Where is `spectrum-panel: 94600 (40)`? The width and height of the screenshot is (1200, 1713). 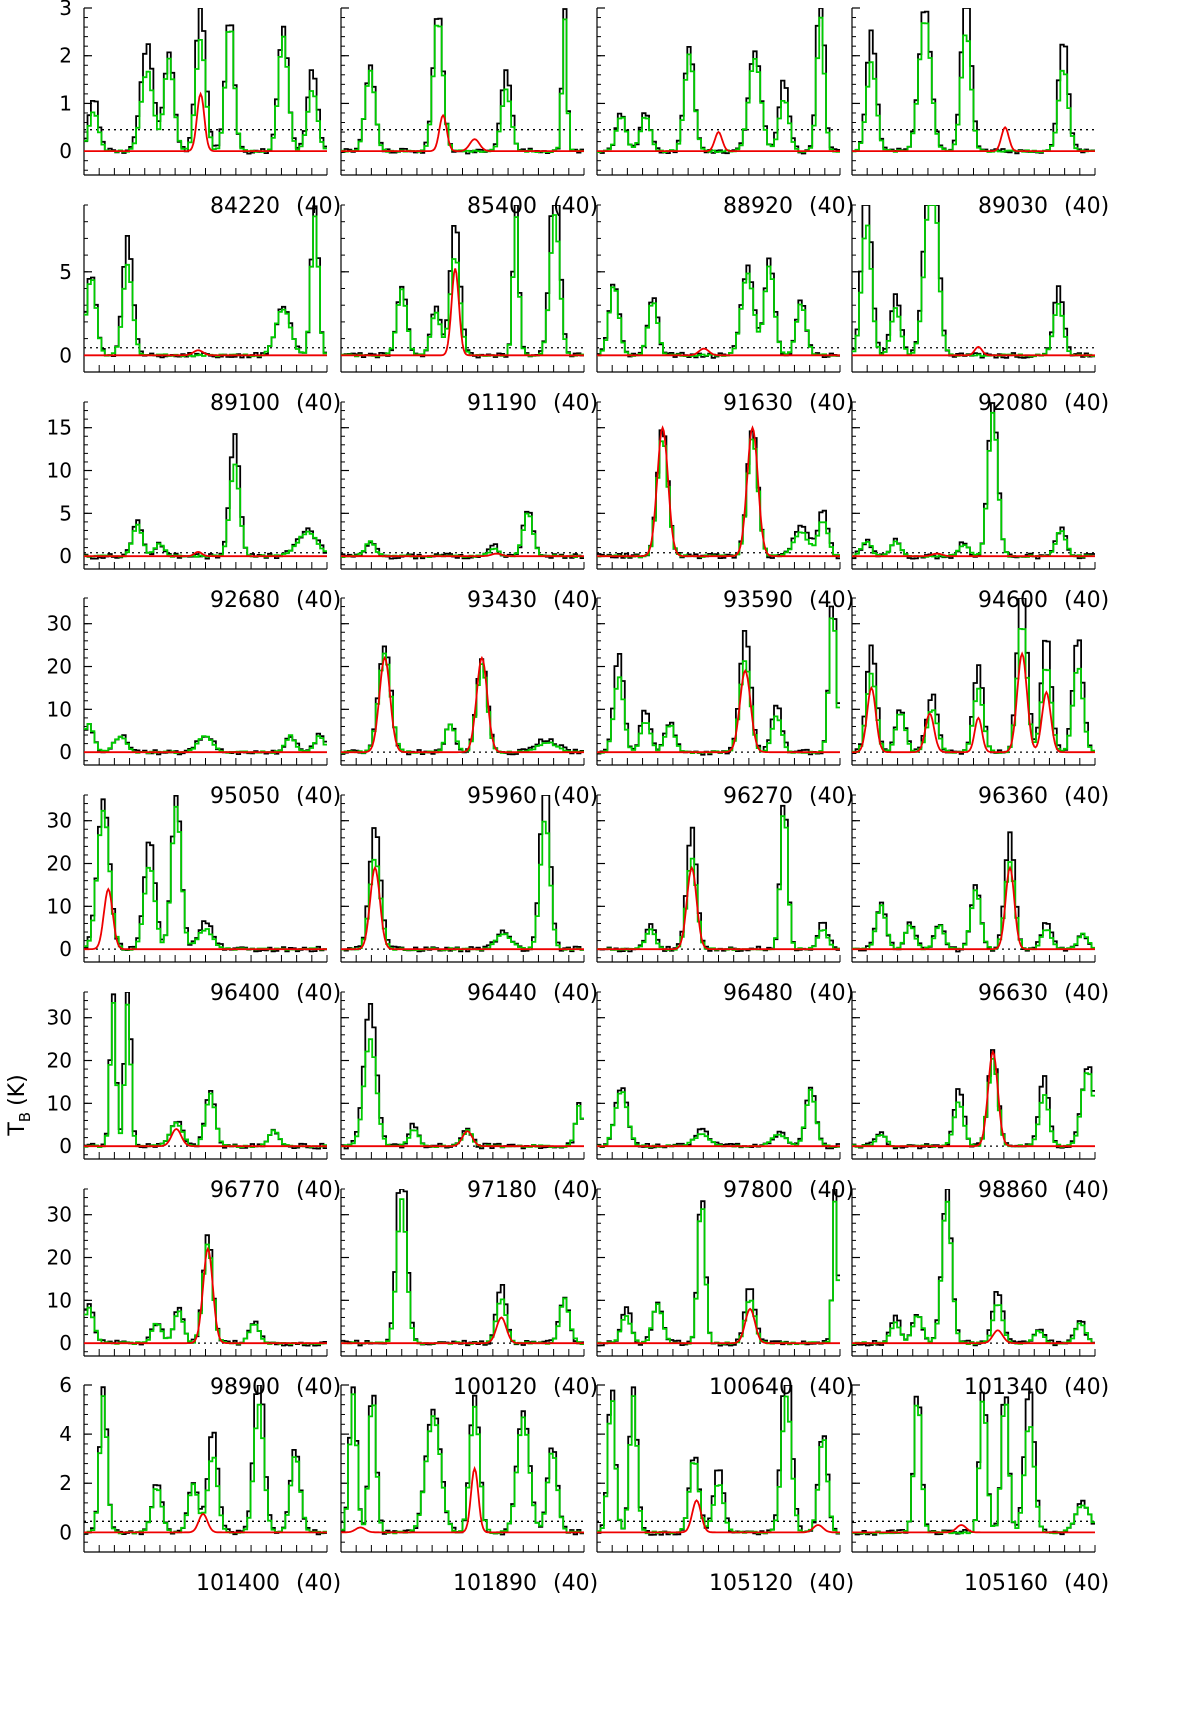
spectrum-panel: 94600 (40) is located at coordinates (980, 507).